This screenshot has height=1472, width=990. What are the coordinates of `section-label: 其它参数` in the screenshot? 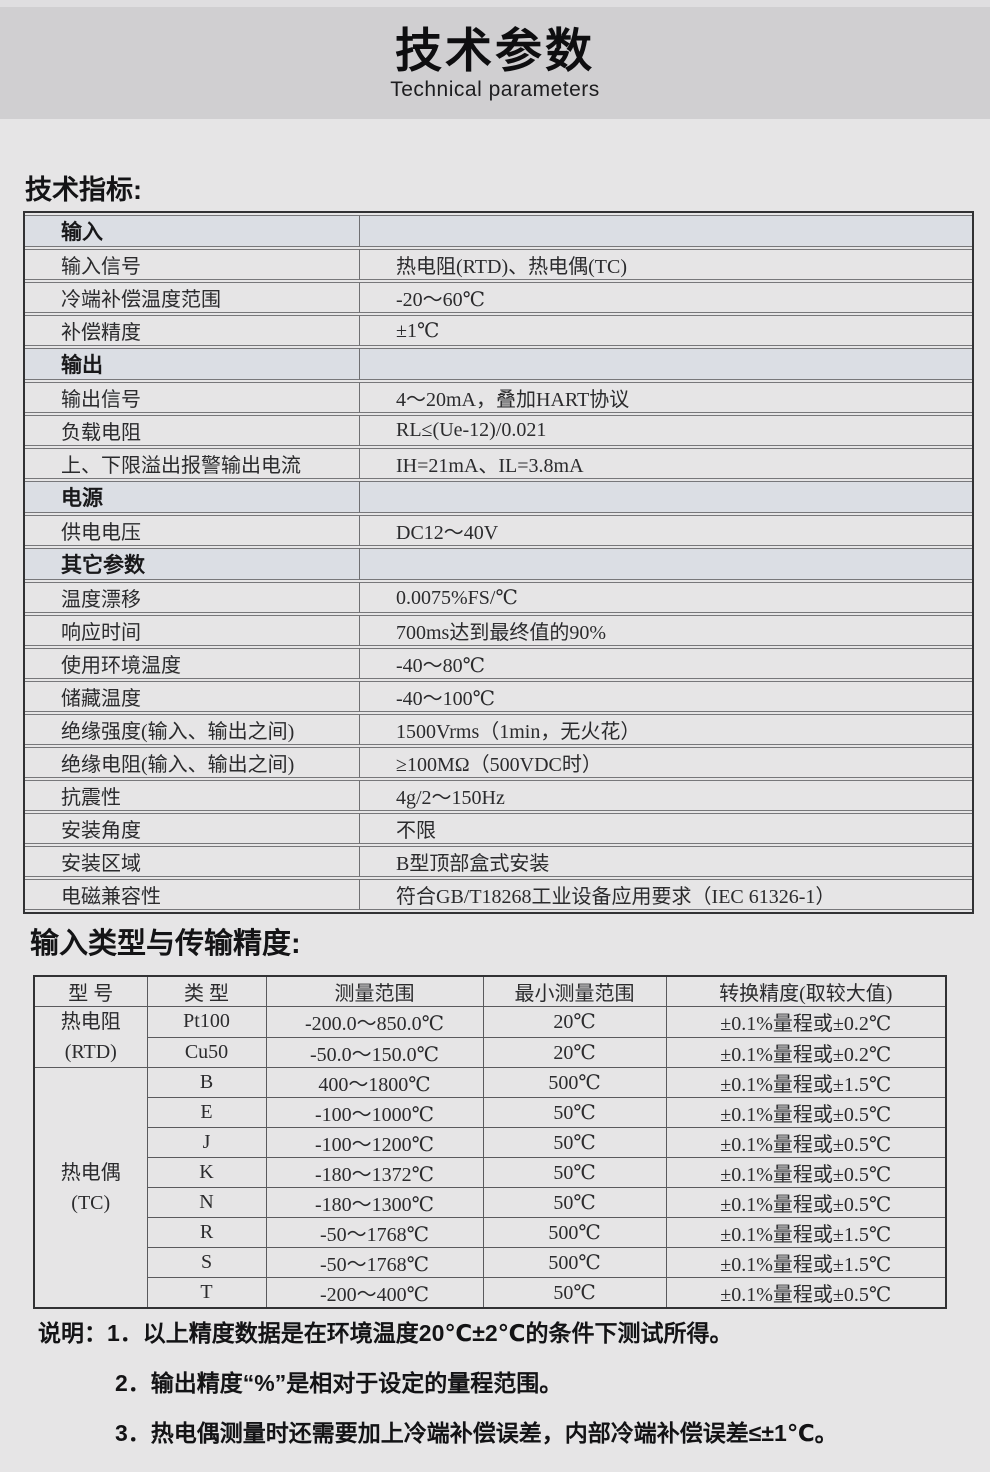 It's located at (192, 564).